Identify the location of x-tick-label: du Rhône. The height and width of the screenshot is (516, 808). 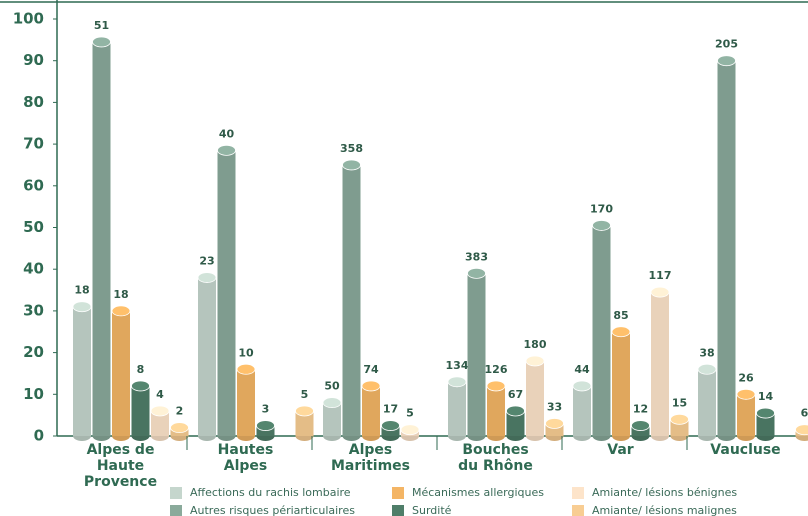
(495, 466).